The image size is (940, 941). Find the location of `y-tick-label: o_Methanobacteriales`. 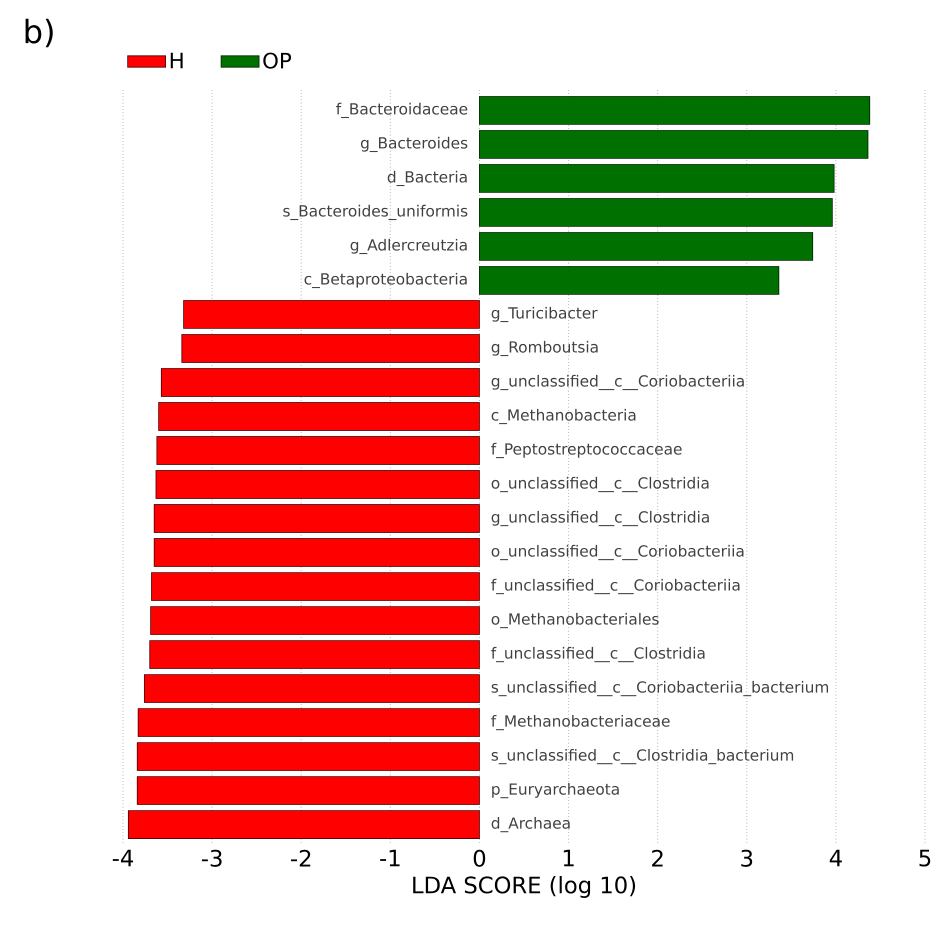

y-tick-label: o_Methanobacteriales is located at coordinates (575, 620).